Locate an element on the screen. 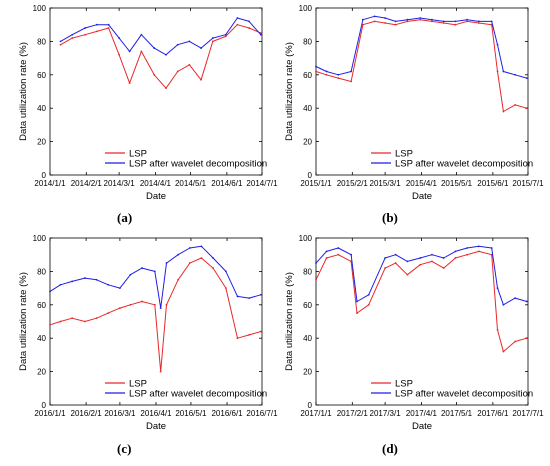 The image size is (550, 466). x-tick-label: 2016/4/1 is located at coordinates (156, 413).